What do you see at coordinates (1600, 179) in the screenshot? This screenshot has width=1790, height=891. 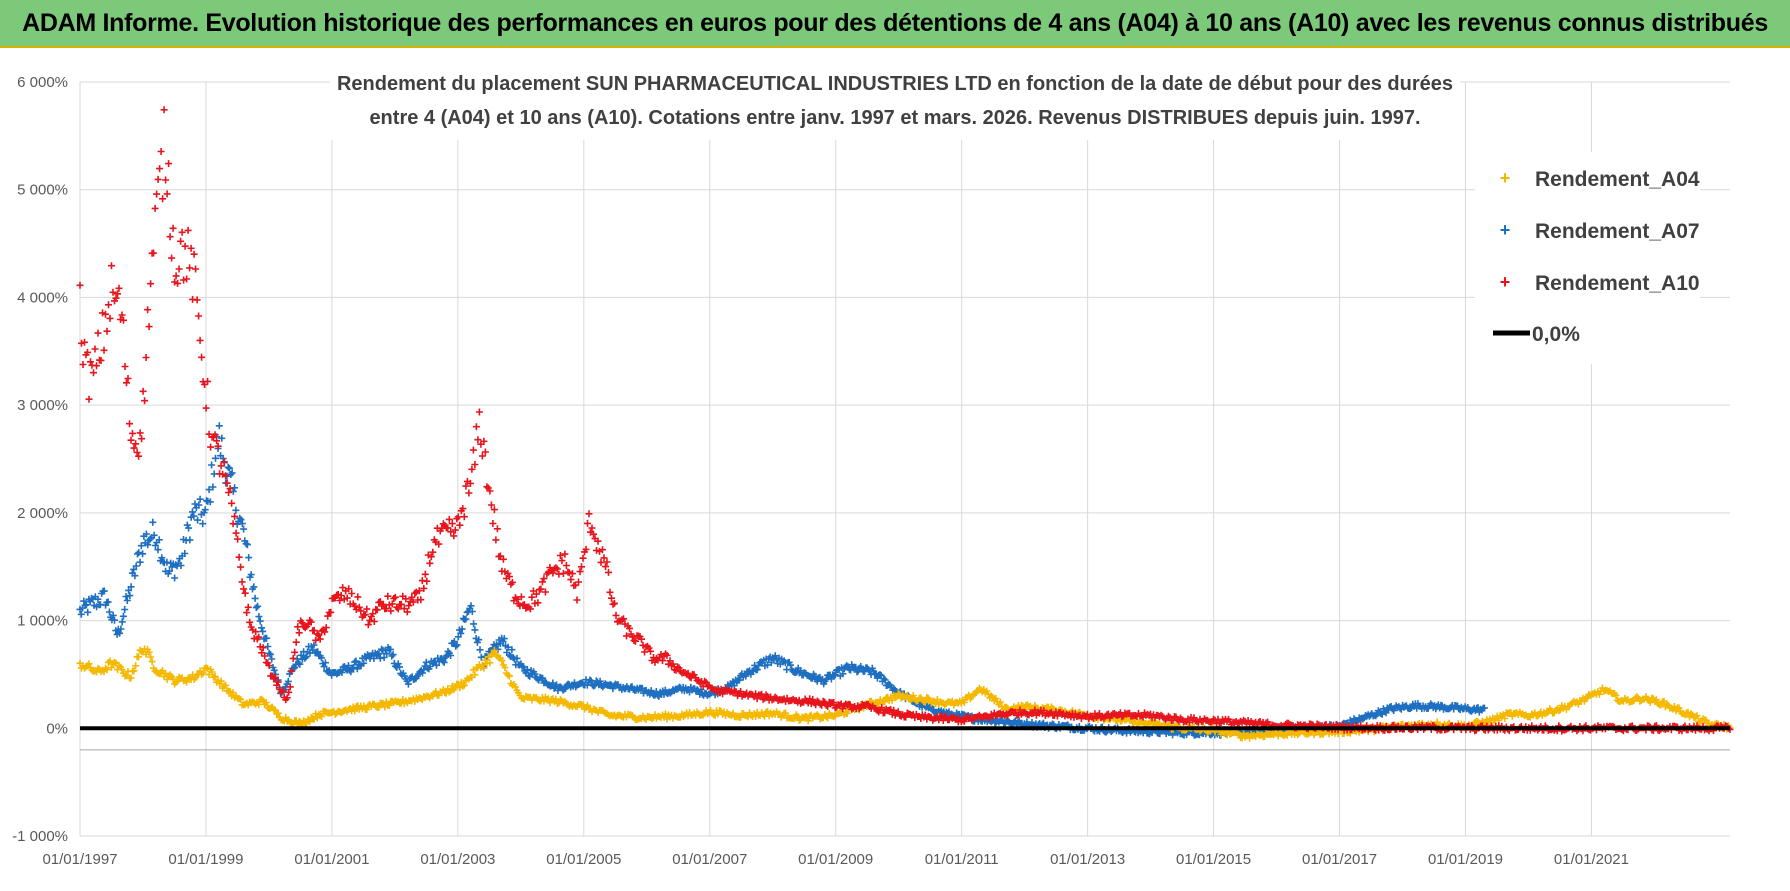 I see `legend-entry-a04: + Rendement_A04` at bounding box center [1600, 179].